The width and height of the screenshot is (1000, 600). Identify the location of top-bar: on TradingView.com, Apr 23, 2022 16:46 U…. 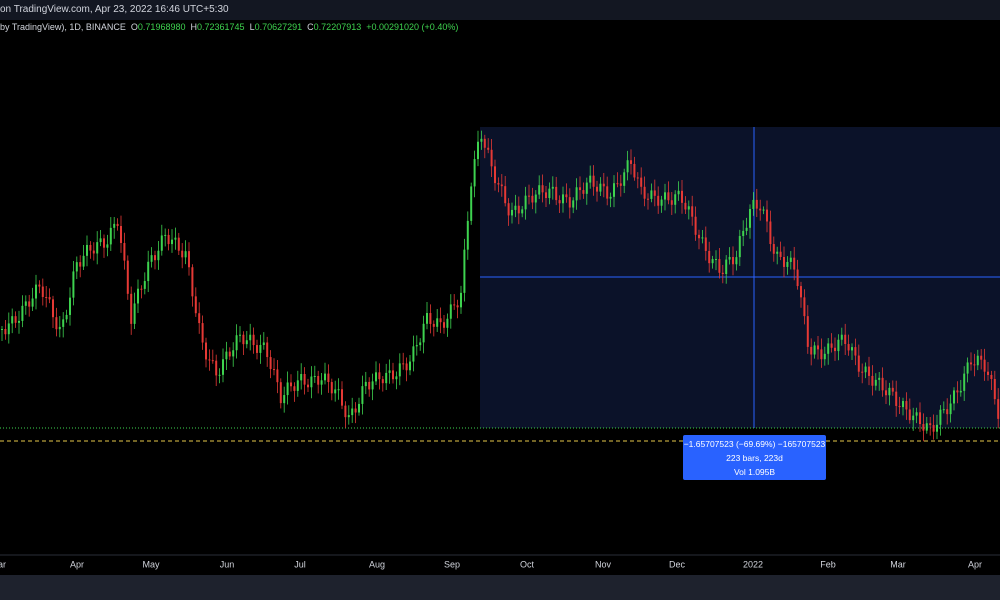
(500, 10).